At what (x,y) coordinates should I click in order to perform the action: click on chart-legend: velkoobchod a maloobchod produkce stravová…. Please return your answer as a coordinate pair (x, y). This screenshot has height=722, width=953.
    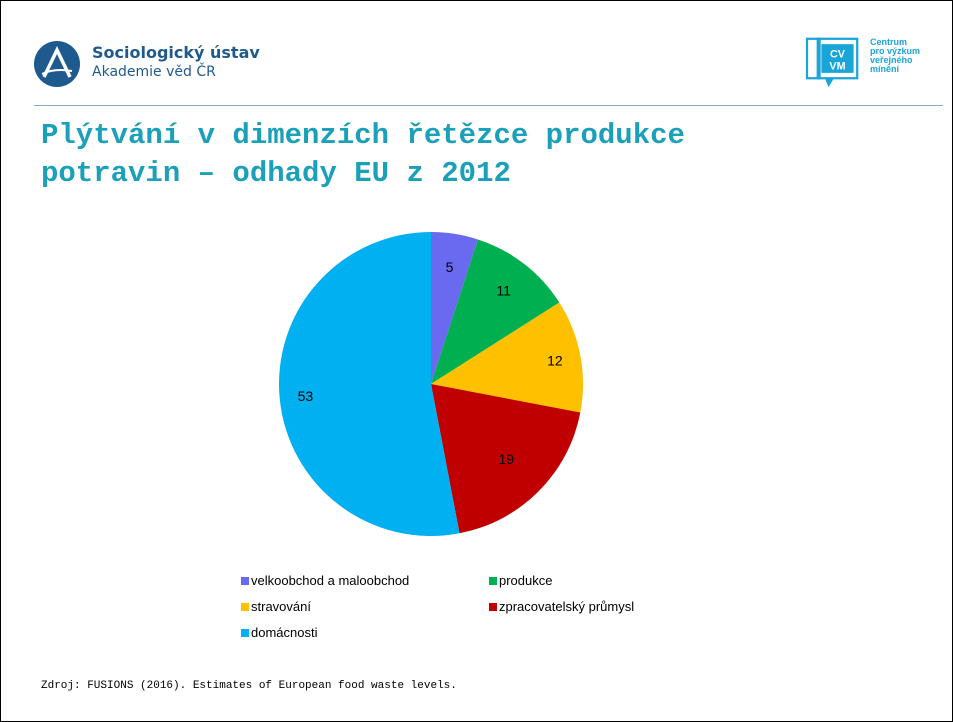
    Looking at the image, I should click on (501, 618).